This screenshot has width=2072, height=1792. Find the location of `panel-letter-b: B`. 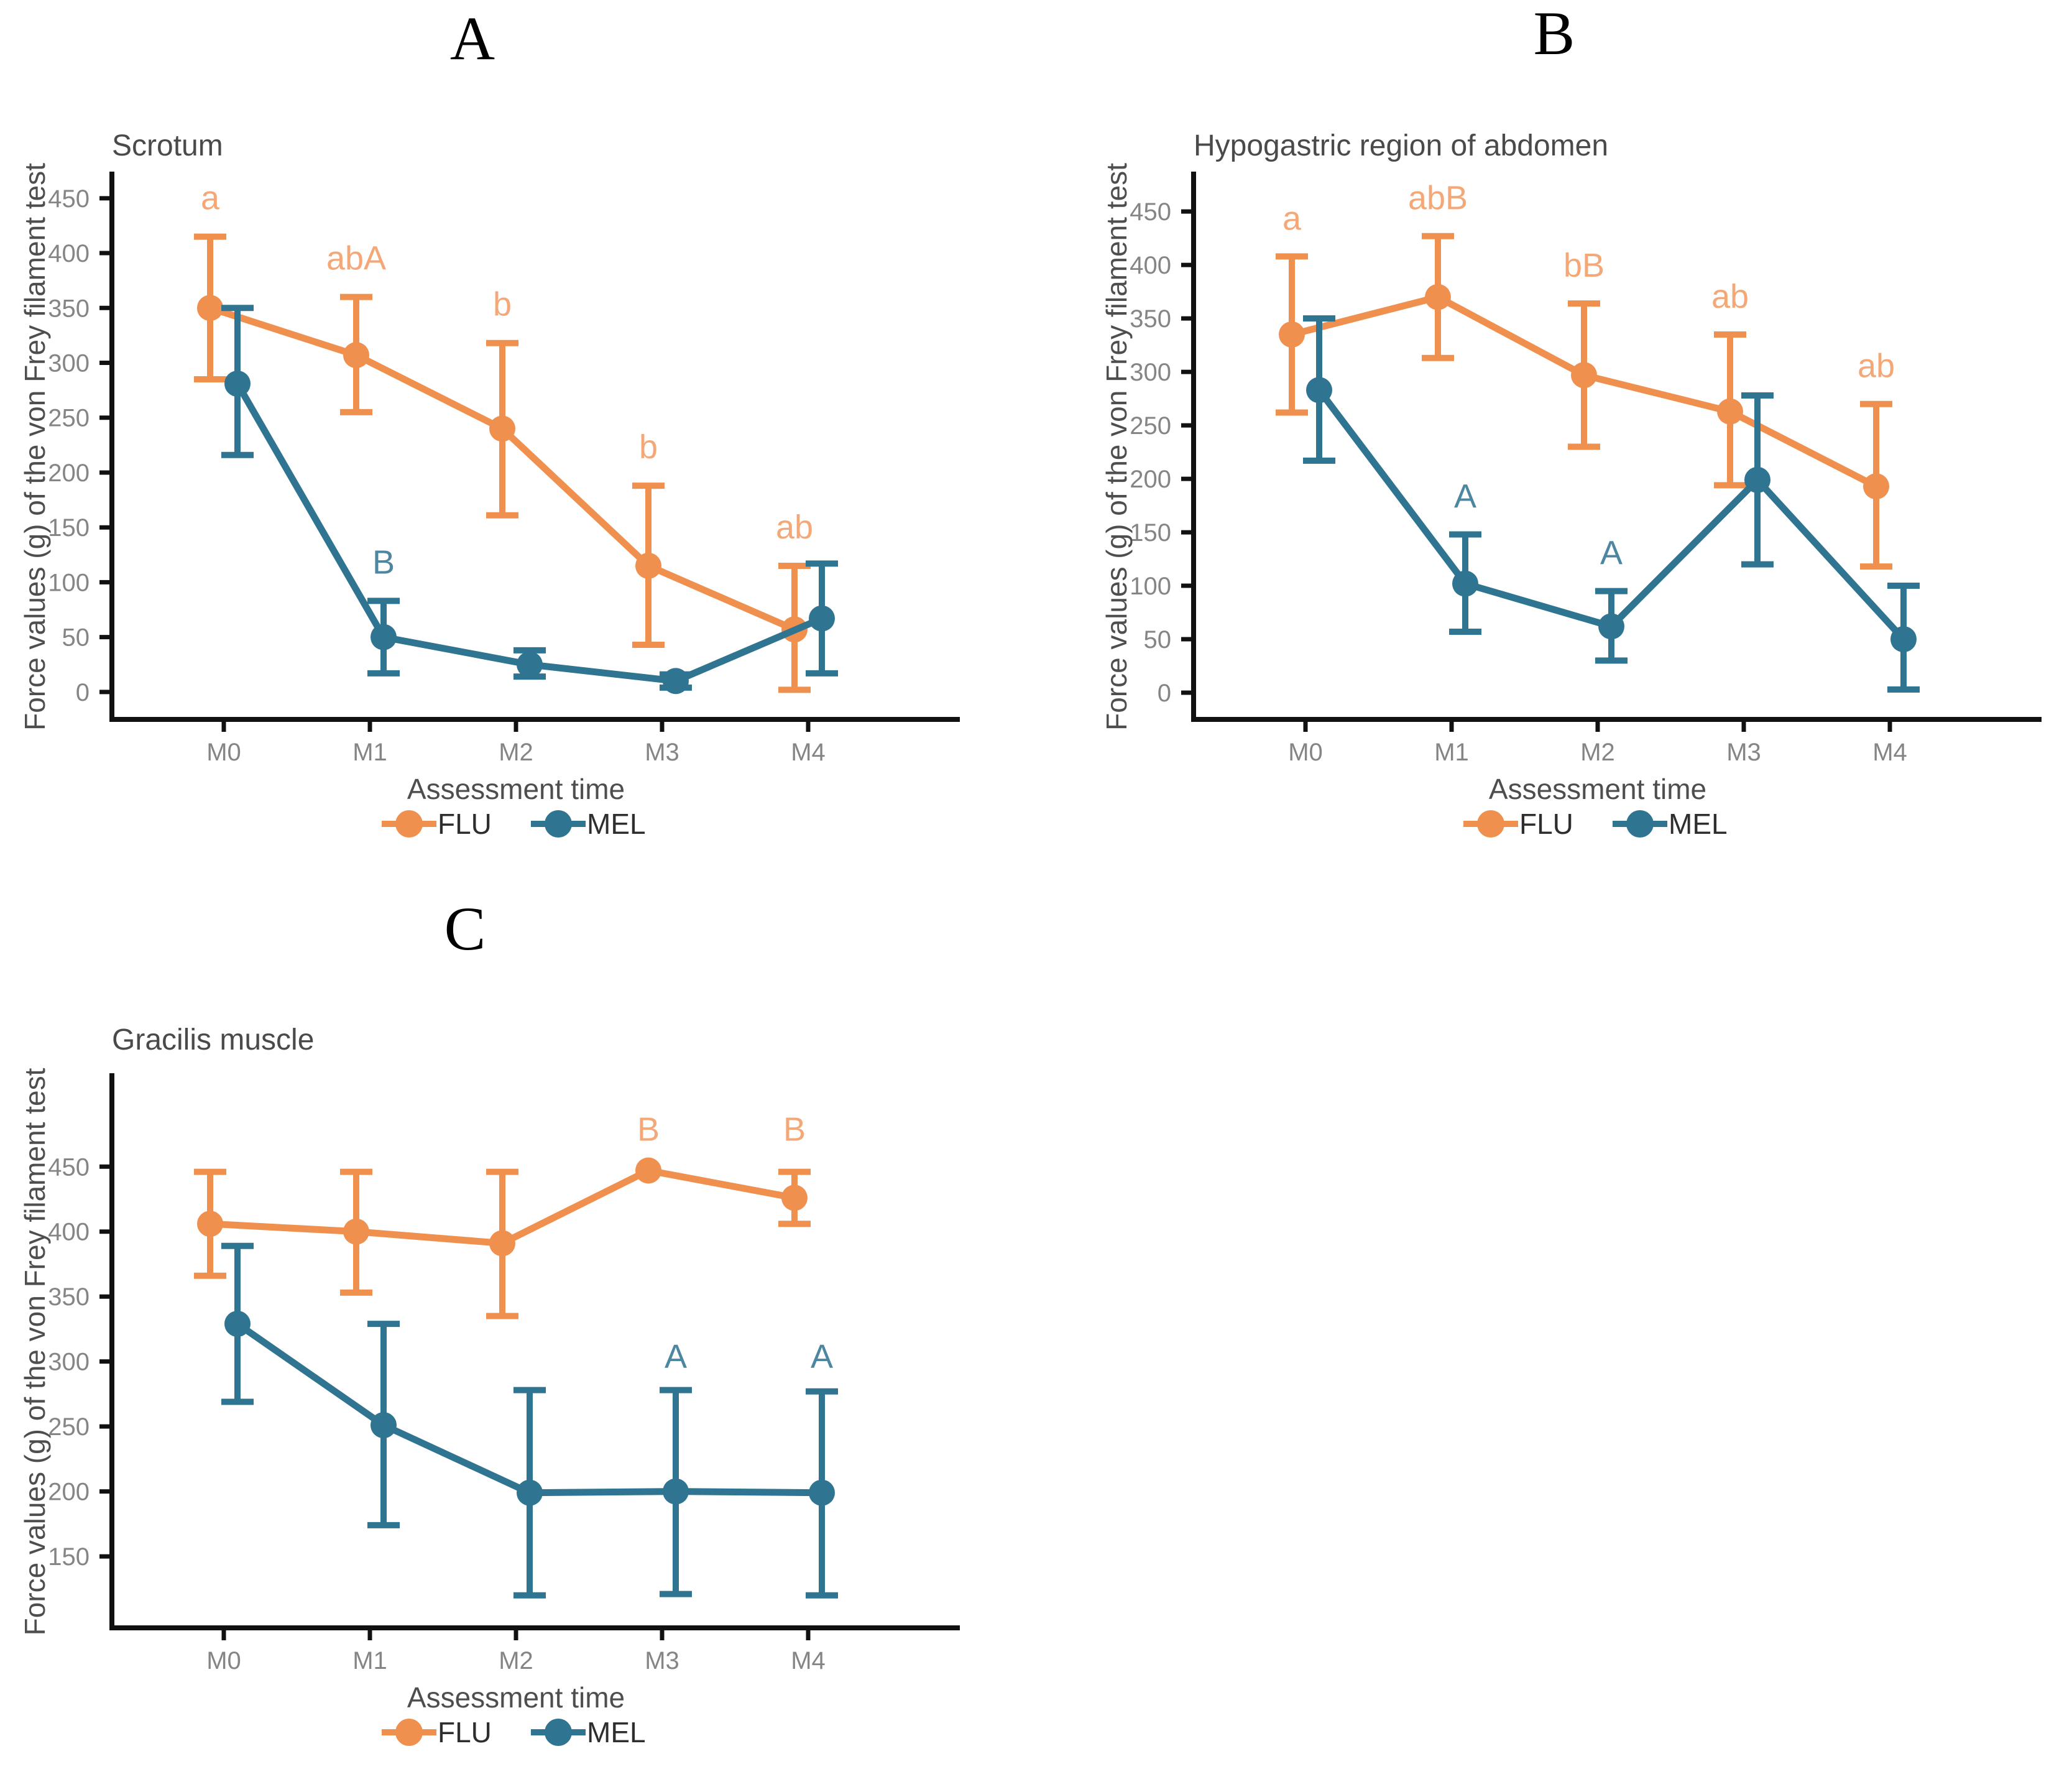

panel-letter-b: B is located at coordinates (1554, 34).